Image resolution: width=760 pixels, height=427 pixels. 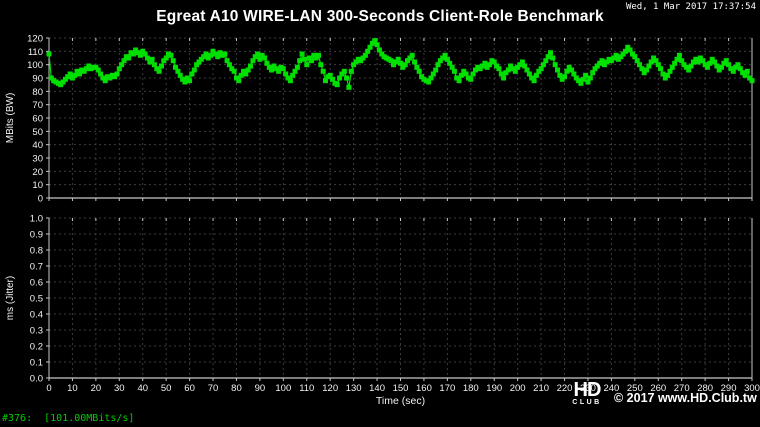 I want to click on svg-text: 280, so click(x=705, y=388).